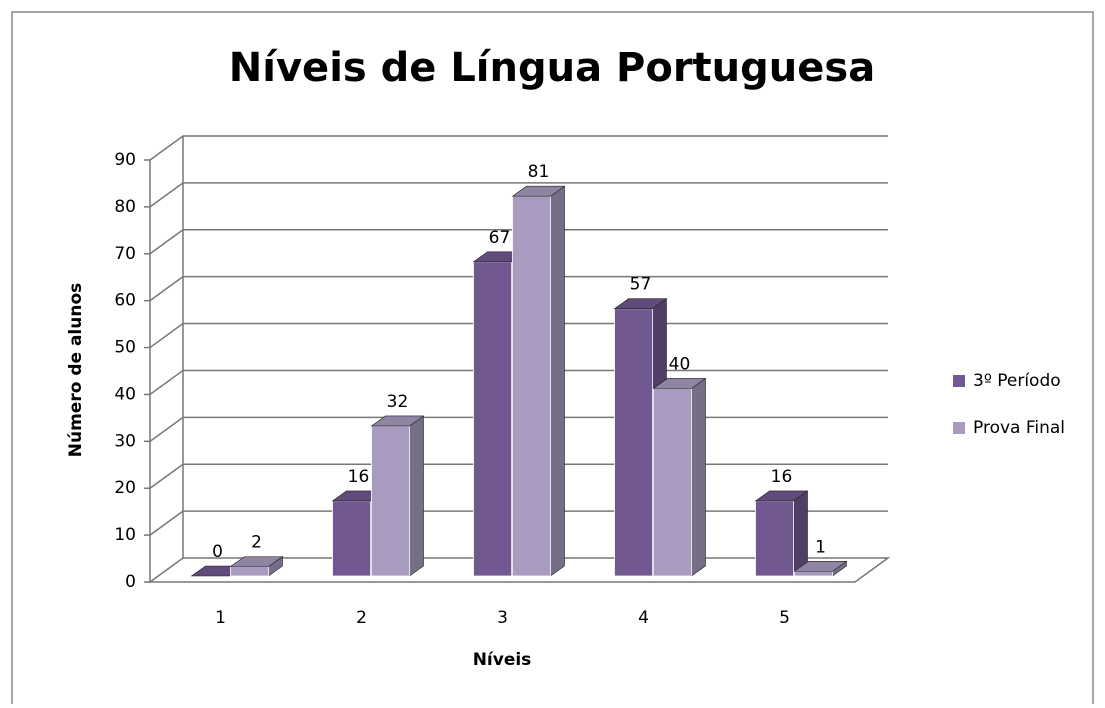  What do you see at coordinates (680, 364) in the screenshot?
I see `data-label: 40` at bounding box center [680, 364].